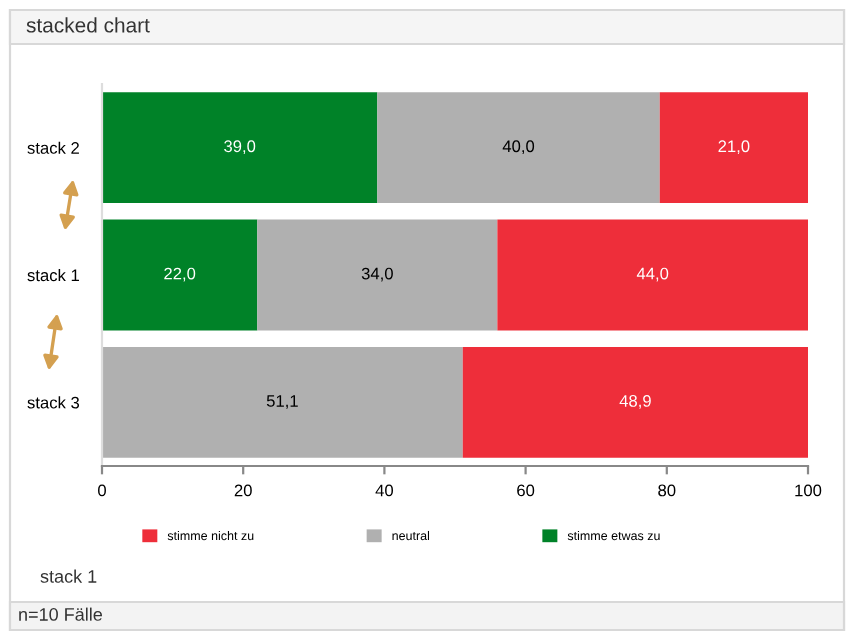 This screenshot has height=644, width=854. What do you see at coordinates (61, 614) in the screenshot?
I see `text: n=10 Fälle` at bounding box center [61, 614].